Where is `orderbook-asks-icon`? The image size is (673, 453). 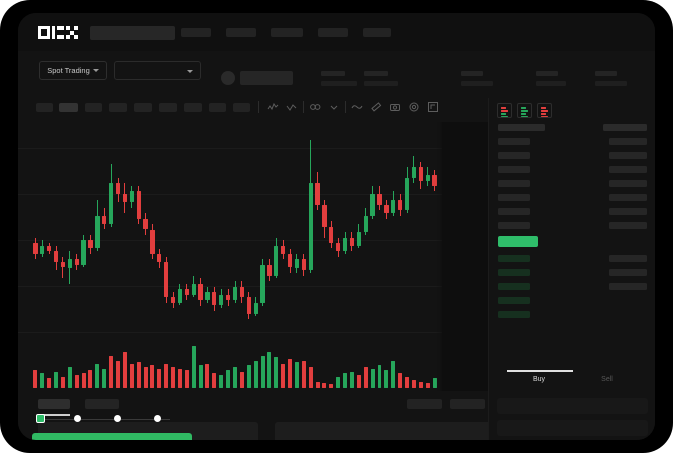
orderbook-asks-icon is located at coordinates (544, 110).